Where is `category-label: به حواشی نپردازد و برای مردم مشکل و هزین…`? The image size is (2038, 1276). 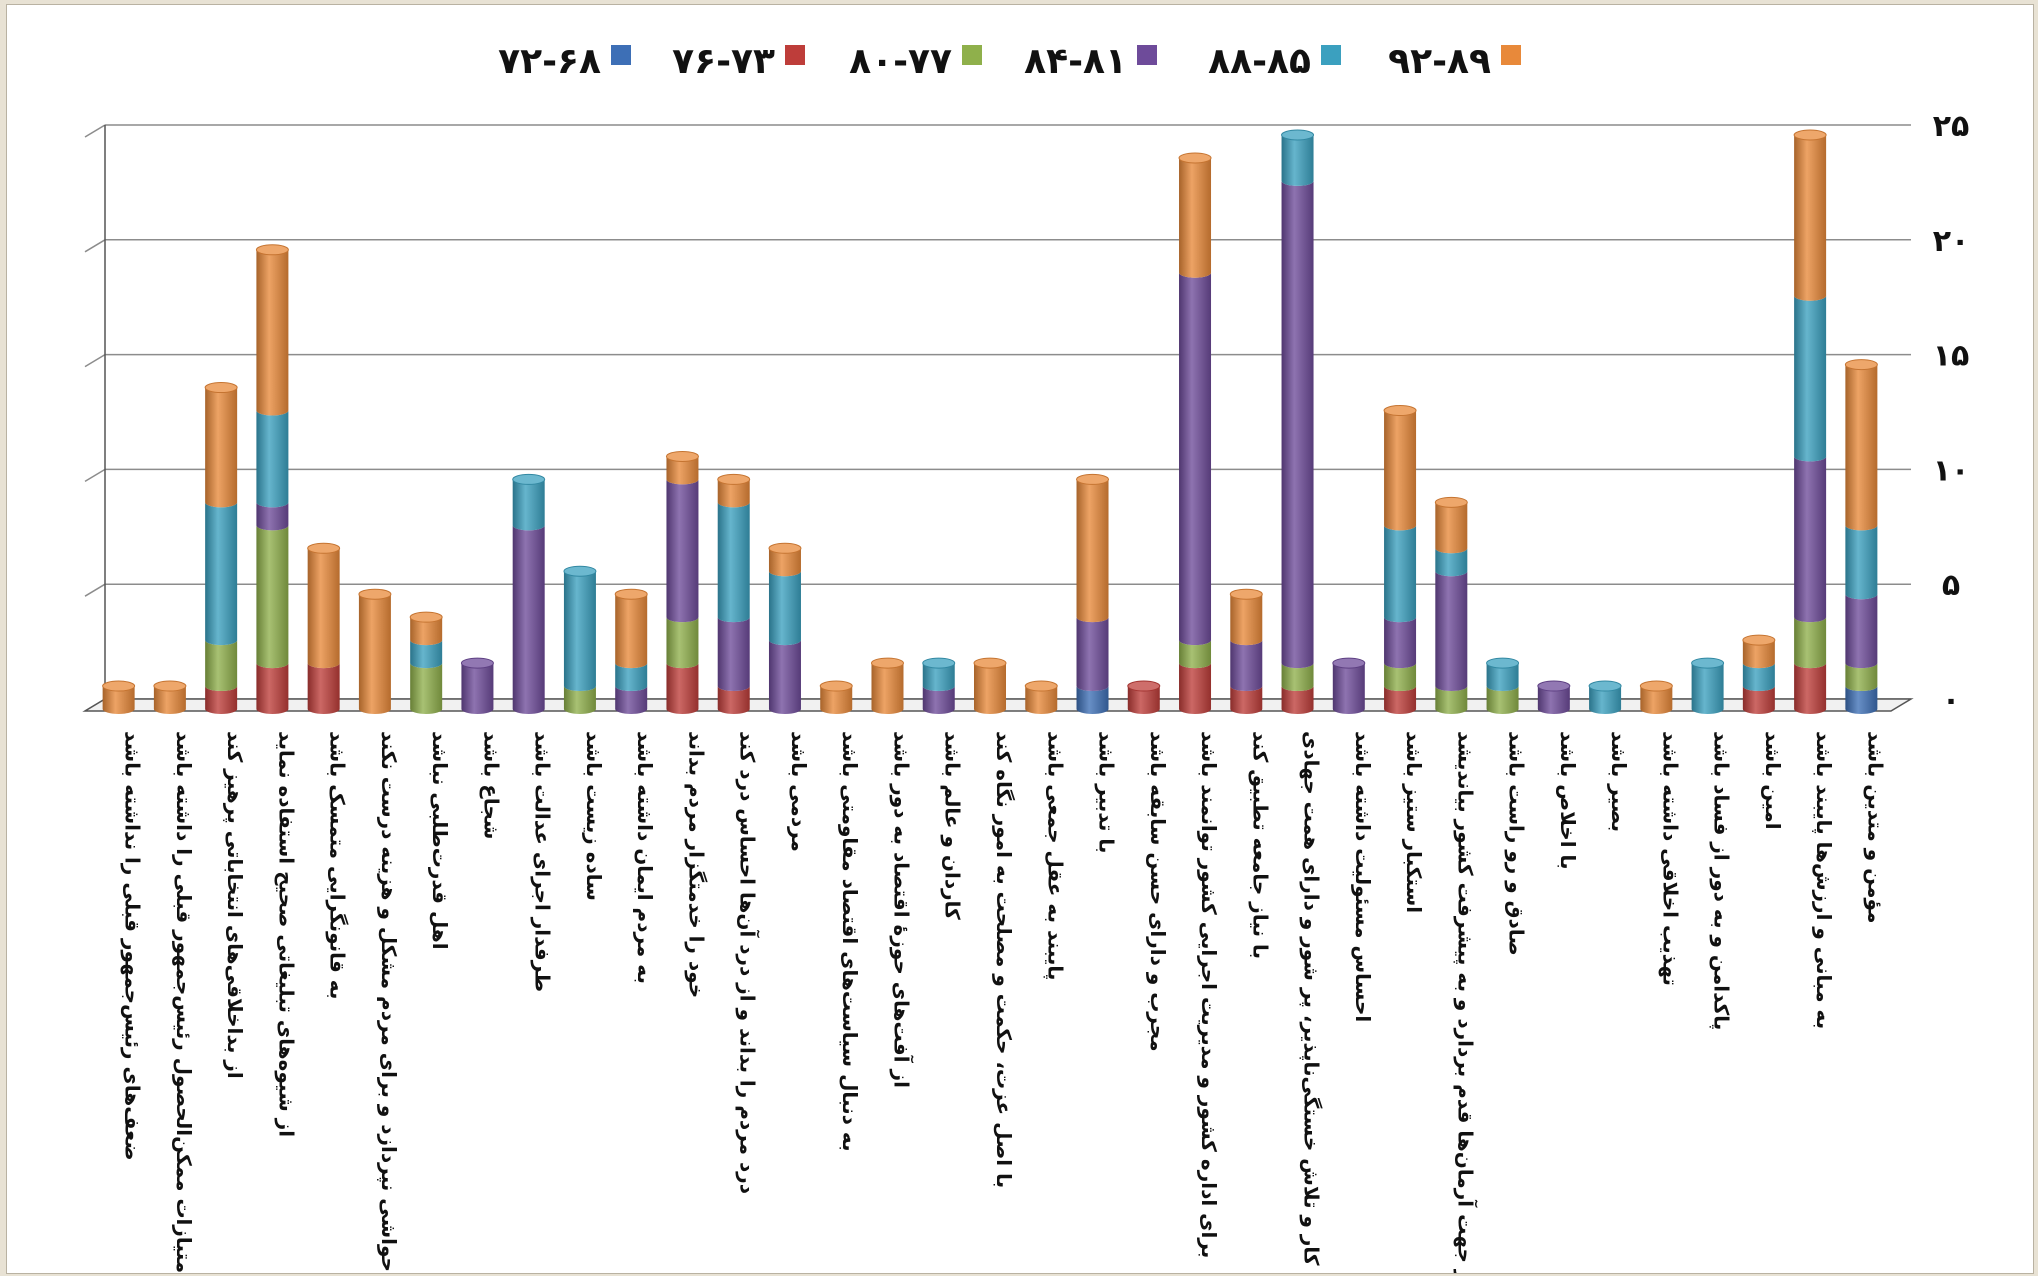
category-label: به حواشی نپردازد و برای مردم مشکل و هزین… is located at coordinates (388, 1002).